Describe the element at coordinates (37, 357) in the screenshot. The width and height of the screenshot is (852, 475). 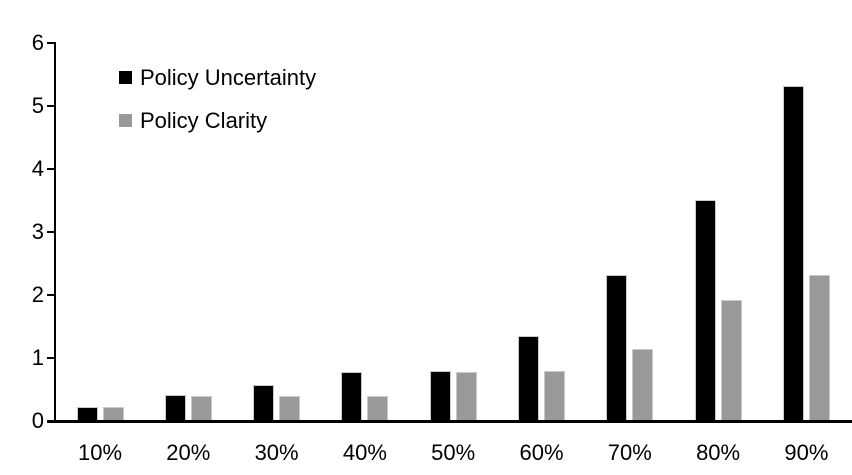
I see `y-axis-tick-label: 1` at that location.